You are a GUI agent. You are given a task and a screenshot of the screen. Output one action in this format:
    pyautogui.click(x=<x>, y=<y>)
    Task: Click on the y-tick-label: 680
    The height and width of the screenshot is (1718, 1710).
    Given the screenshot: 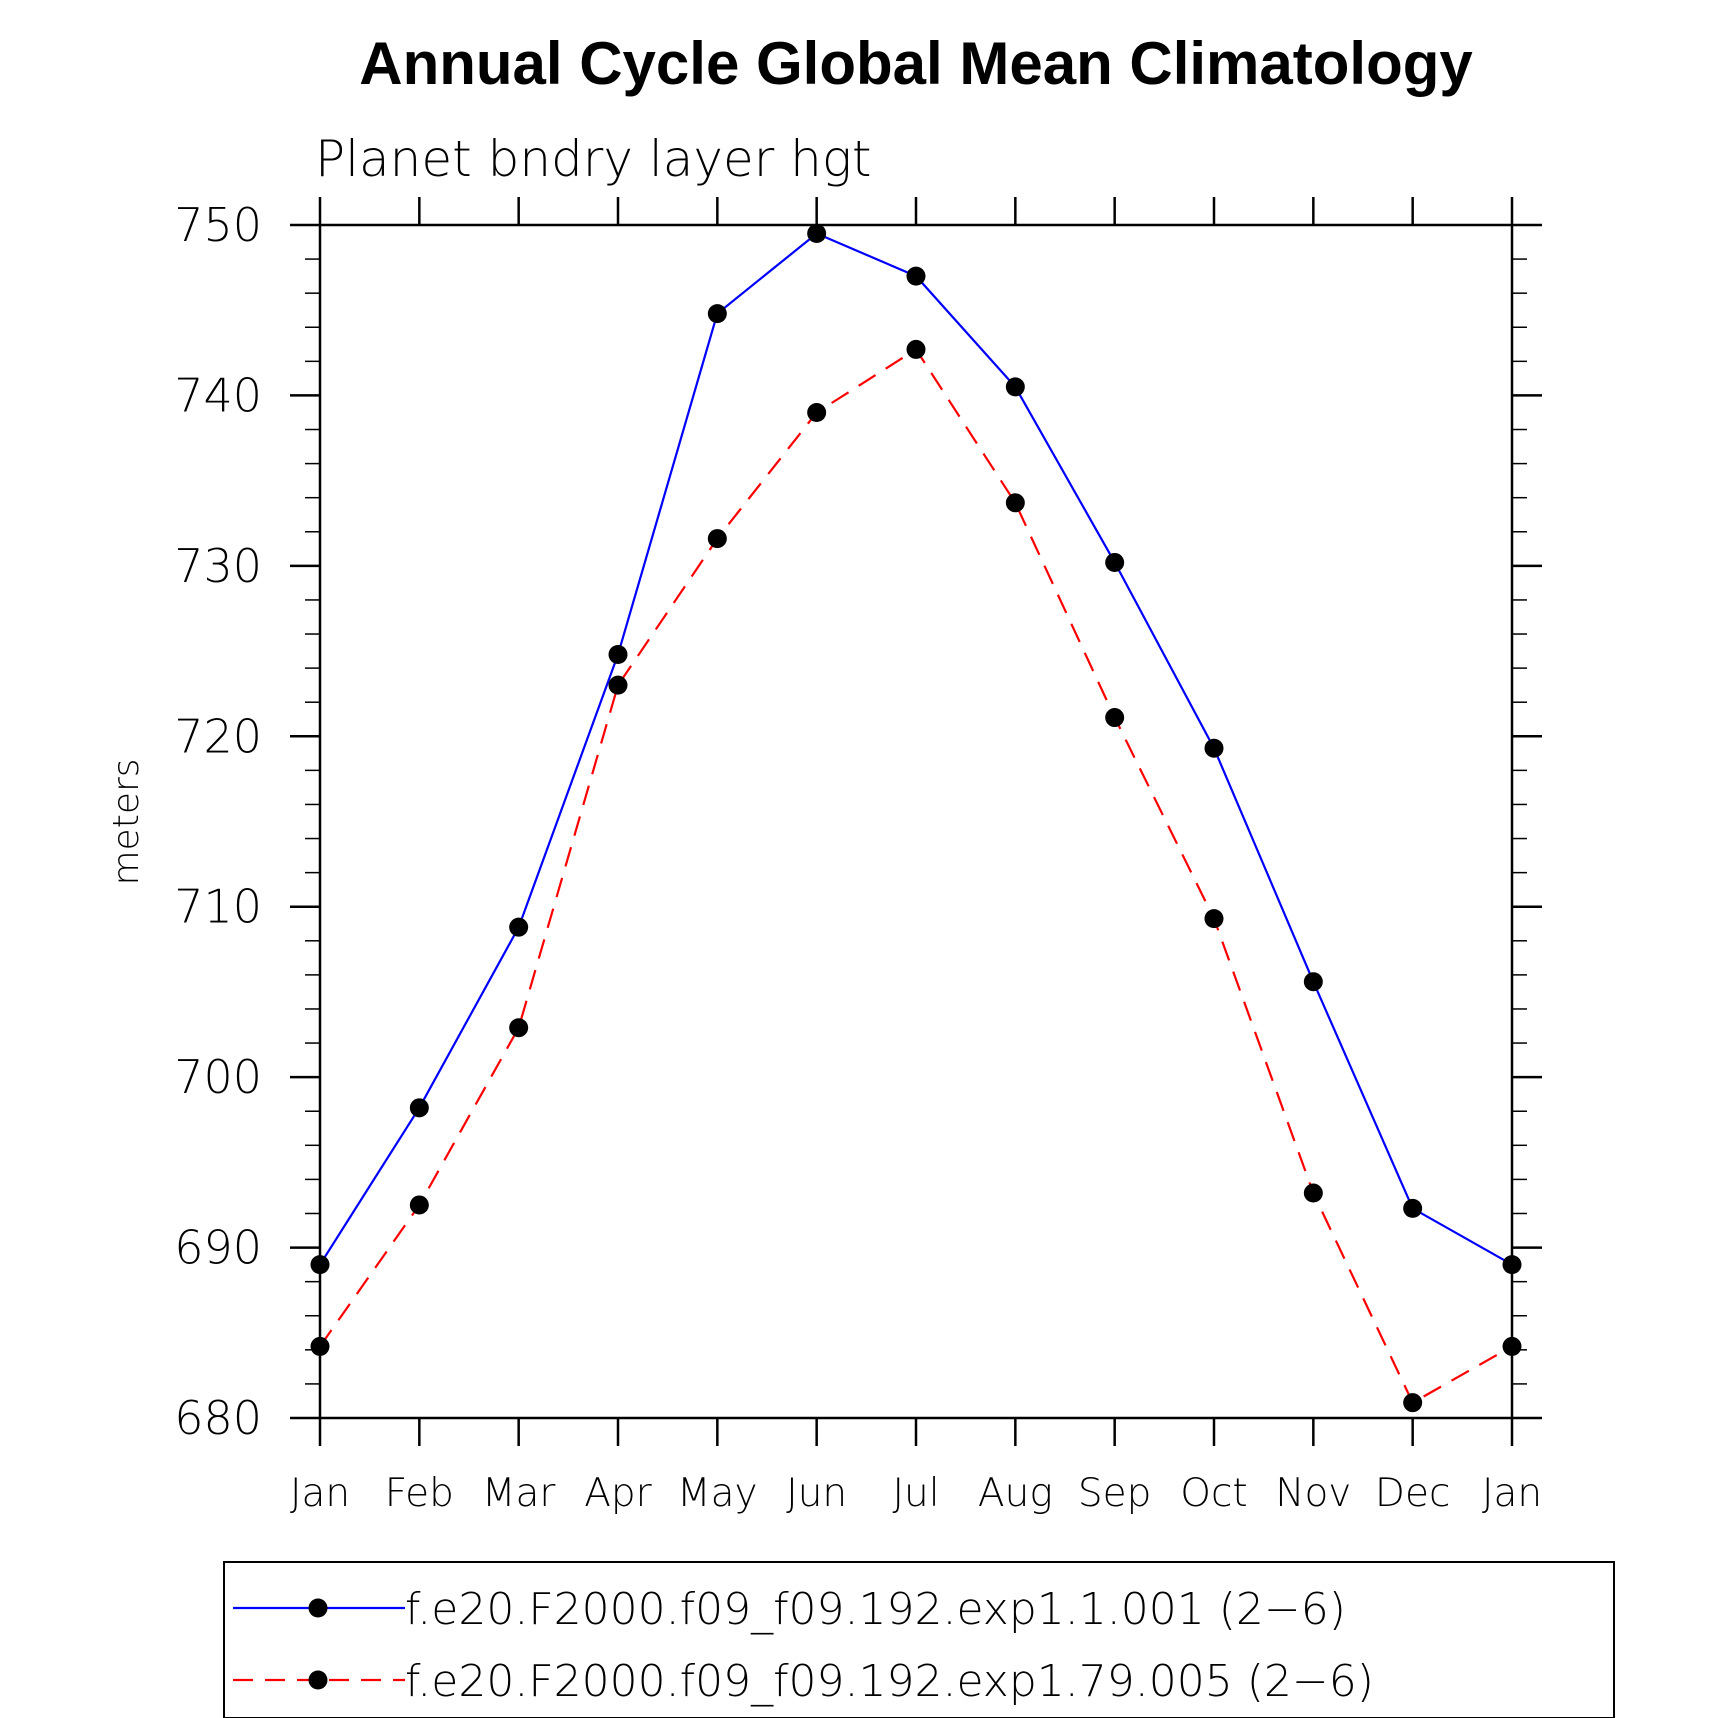 What is the action you would take?
    pyautogui.click(x=218, y=1418)
    